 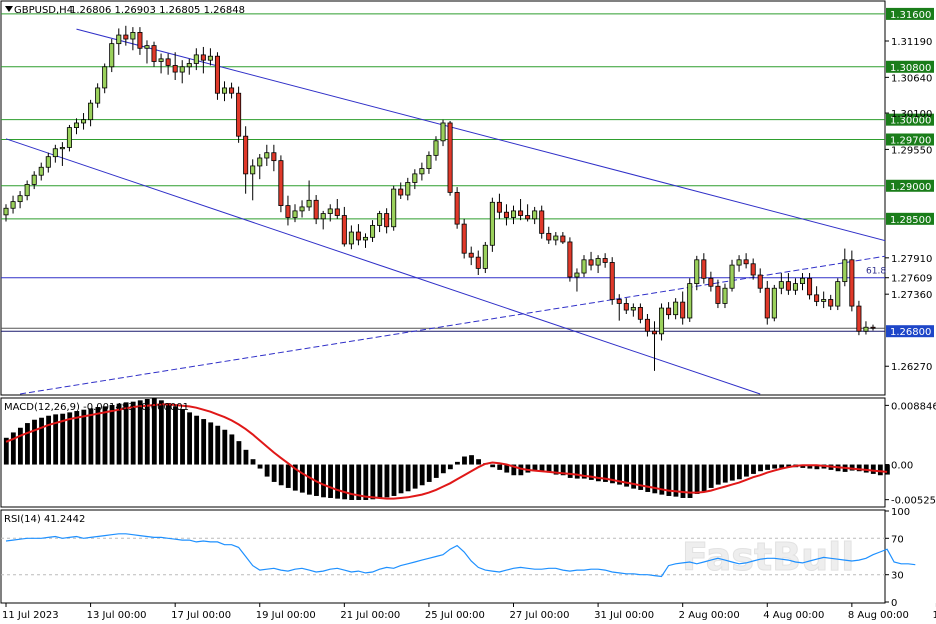 I want to click on price-tick-label: 1.29550, so click(x=911, y=150).